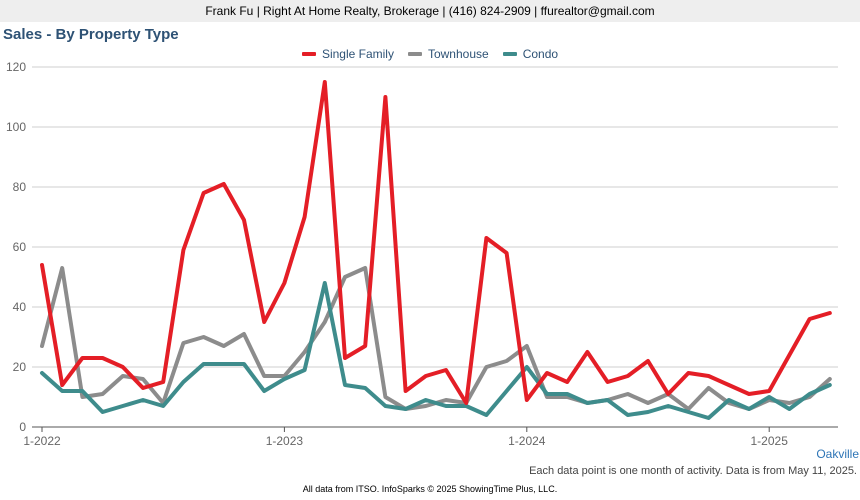 The image size is (860, 500). I want to click on y-tick-label: 60, so click(20, 247).